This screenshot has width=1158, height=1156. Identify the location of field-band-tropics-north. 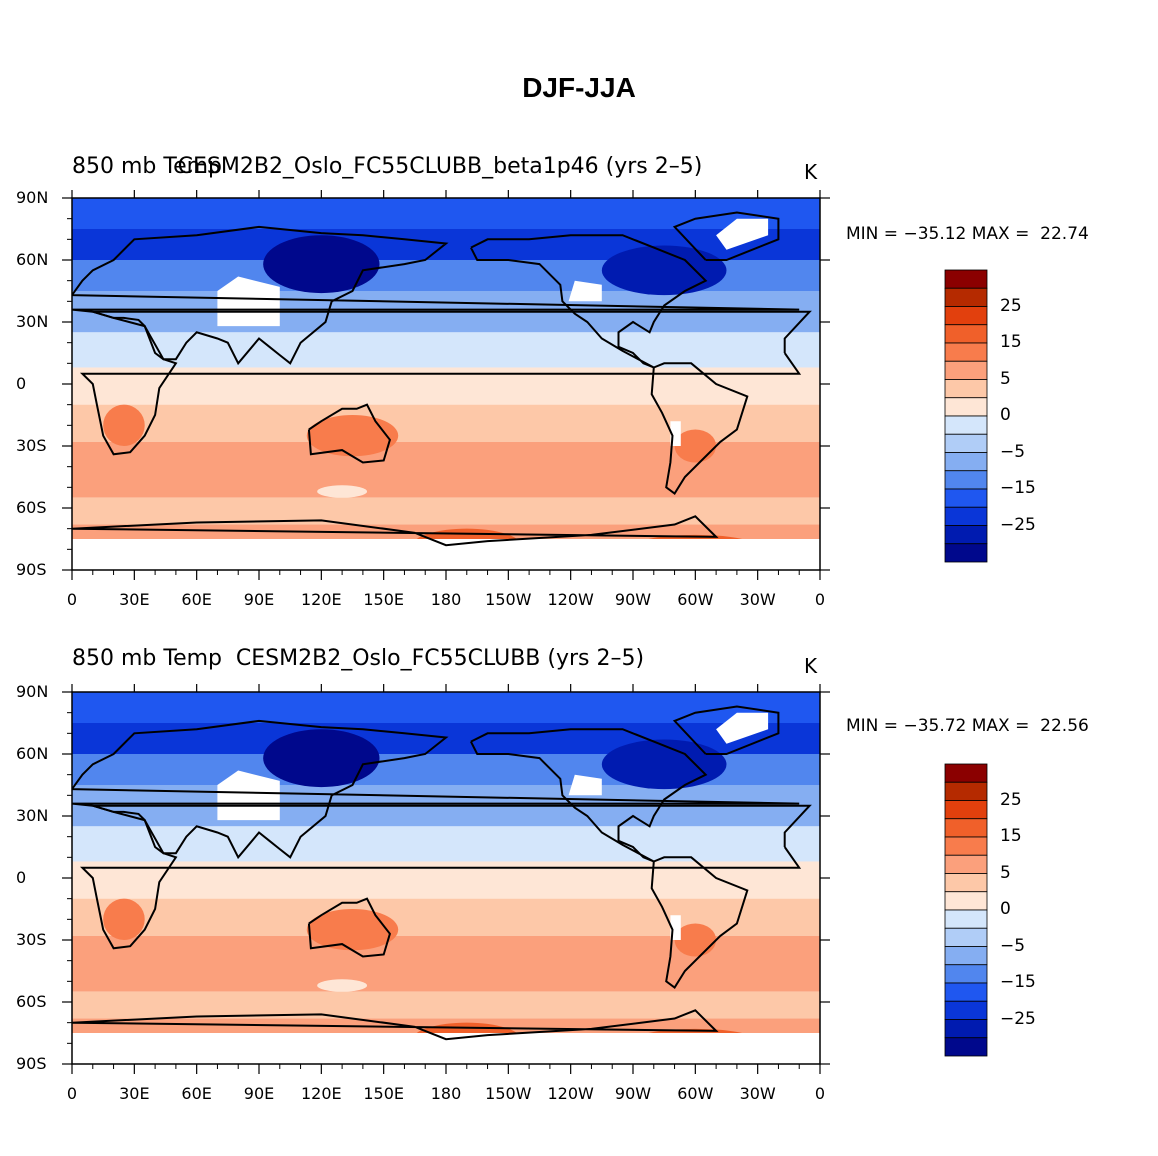
(446, 350).